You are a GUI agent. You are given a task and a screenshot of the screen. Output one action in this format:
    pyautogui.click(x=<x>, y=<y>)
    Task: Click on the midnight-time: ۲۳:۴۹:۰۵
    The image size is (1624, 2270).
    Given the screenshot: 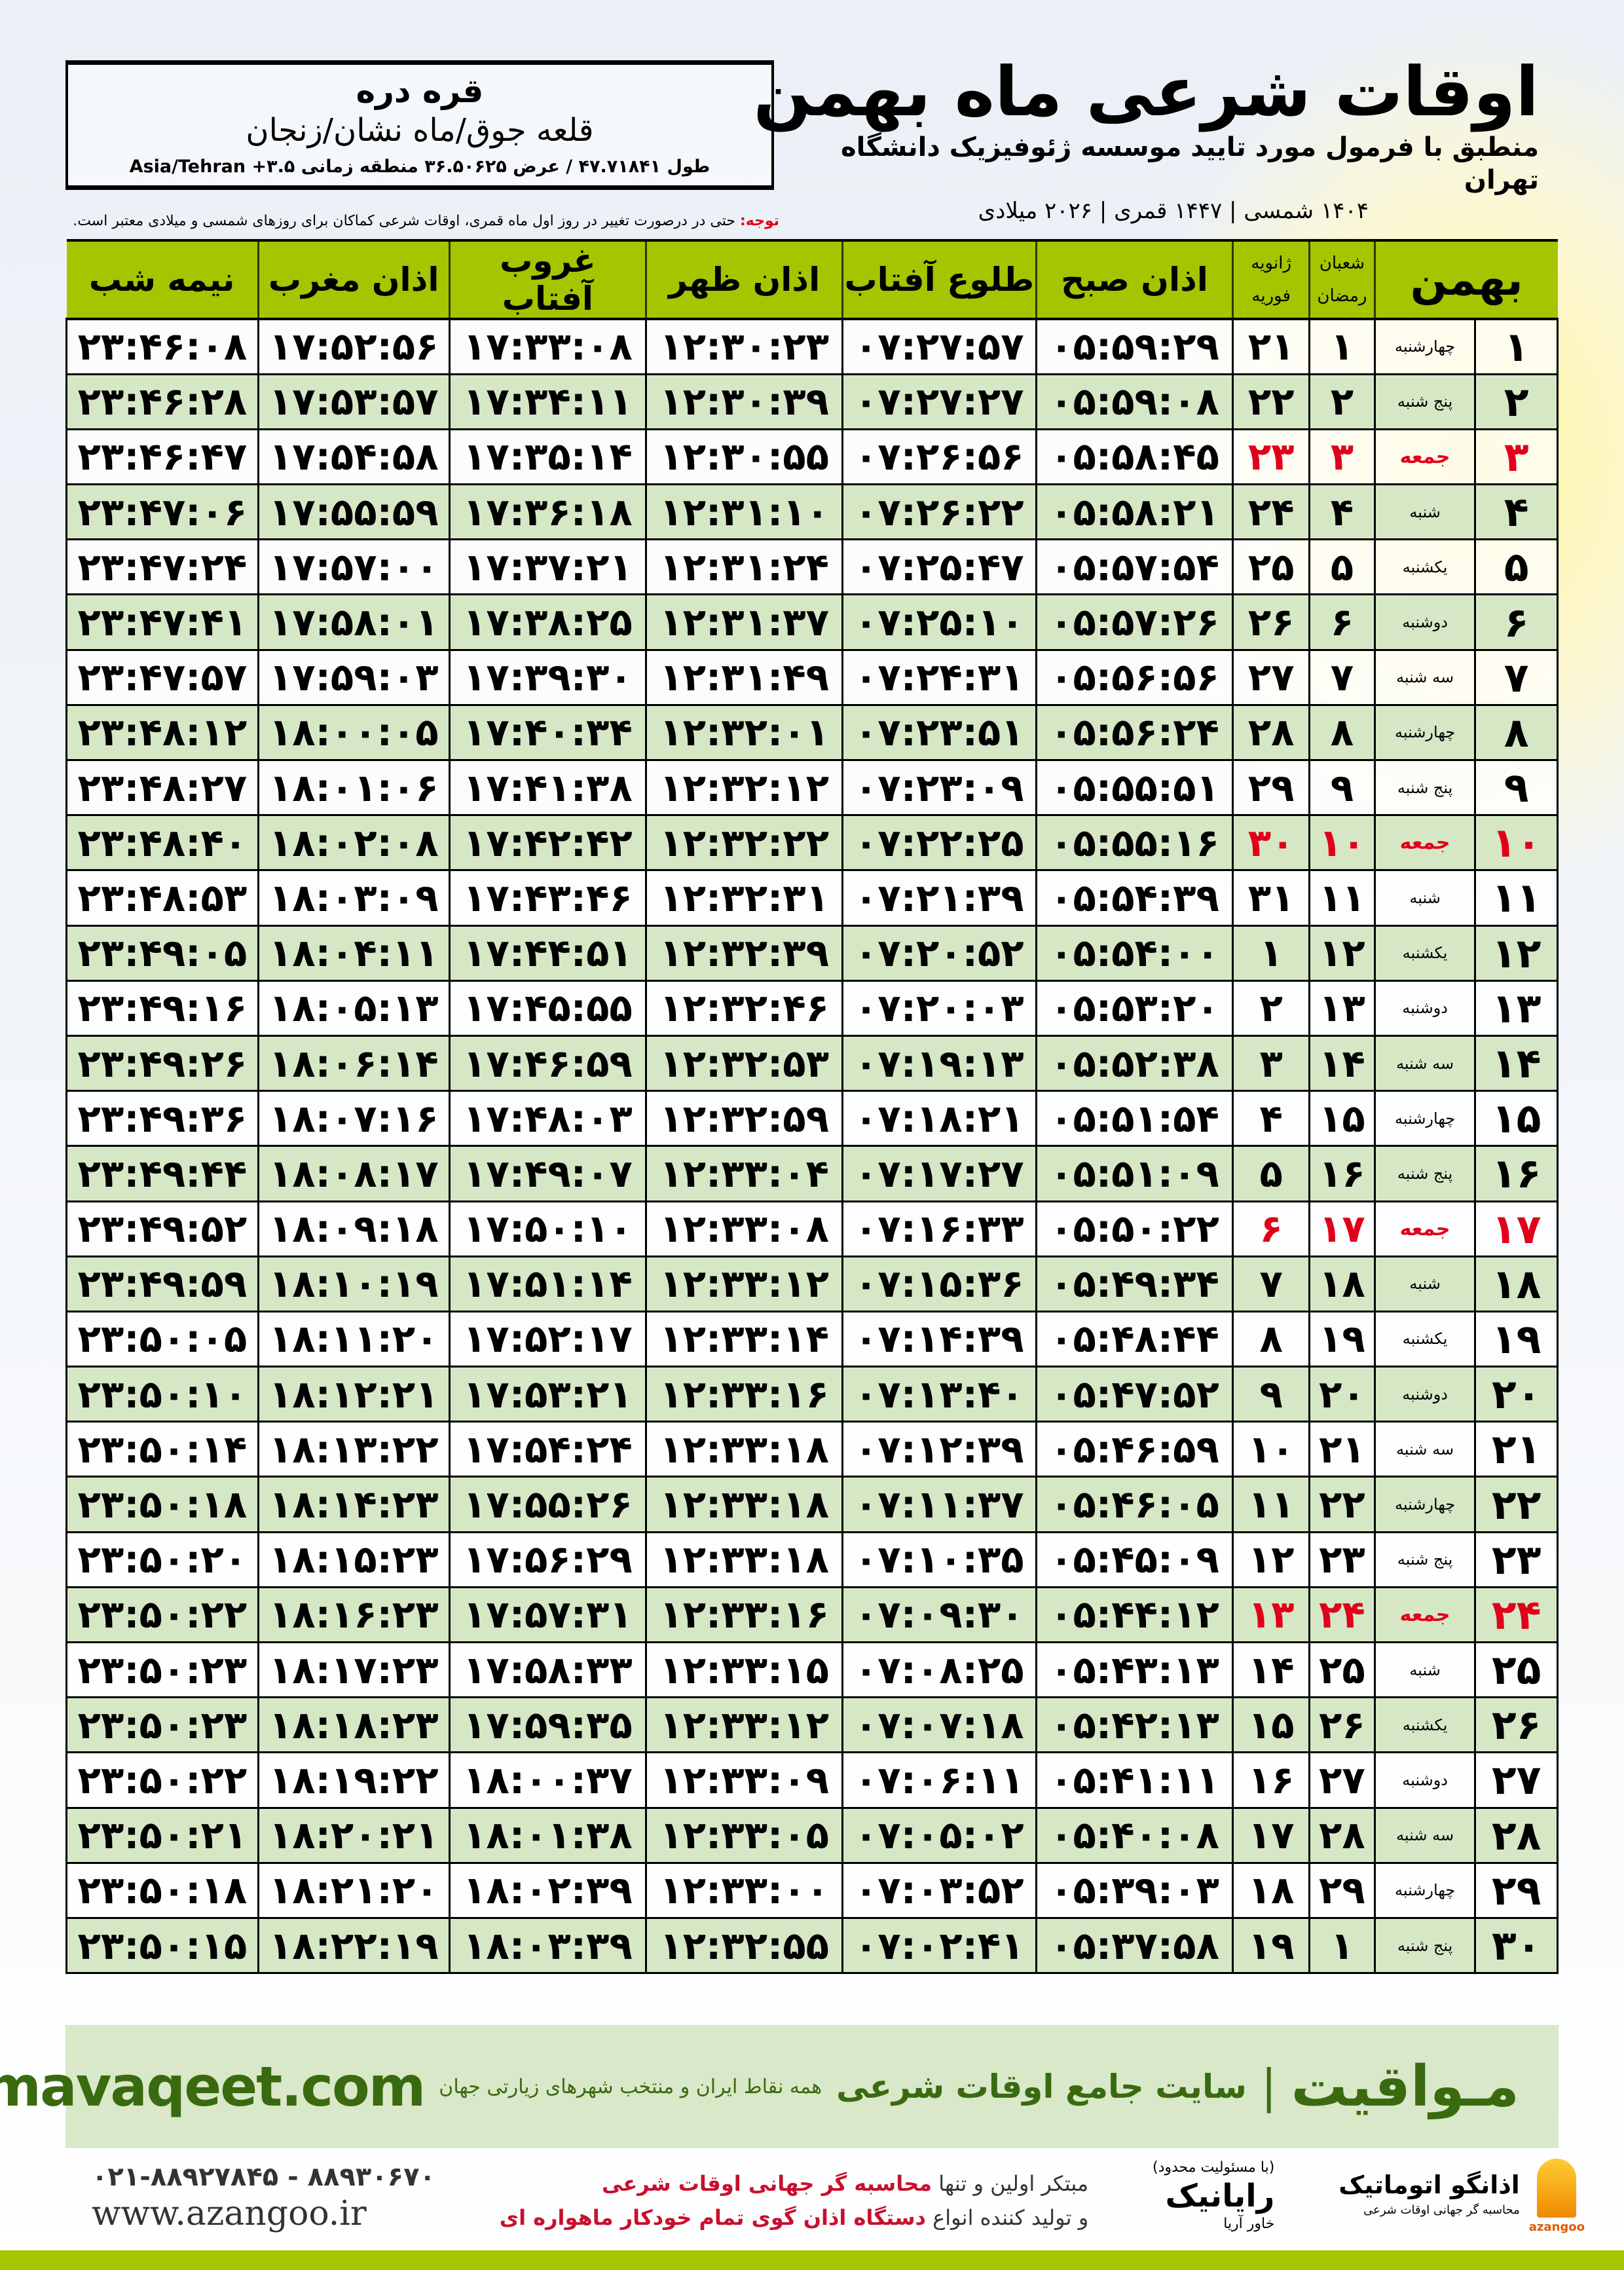 What is the action you would take?
    pyautogui.click(x=162, y=953)
    